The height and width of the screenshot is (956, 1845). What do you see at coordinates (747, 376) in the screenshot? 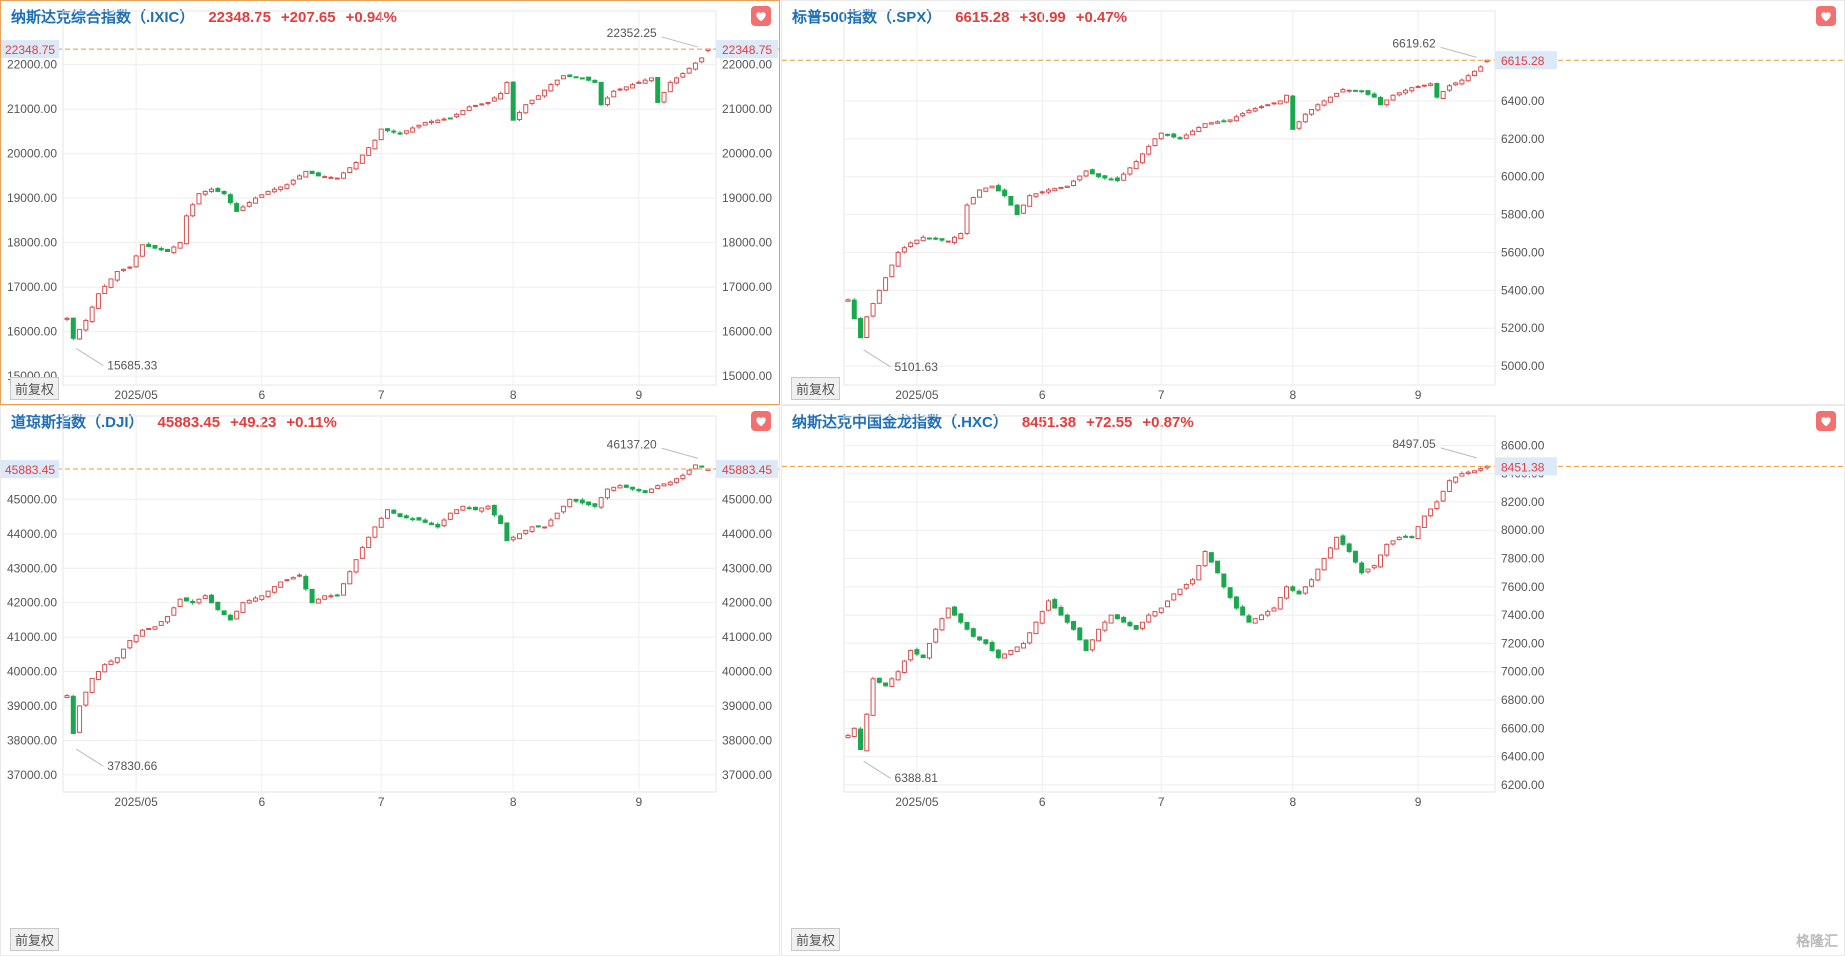
I see `y-tick-label-right: 15000.00` at bounding box center [747, 376].